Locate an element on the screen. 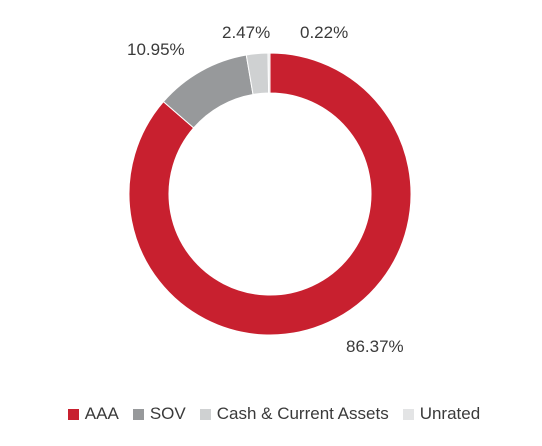  legend-label-unrated: Unrated is located at coordinates (450, 413).